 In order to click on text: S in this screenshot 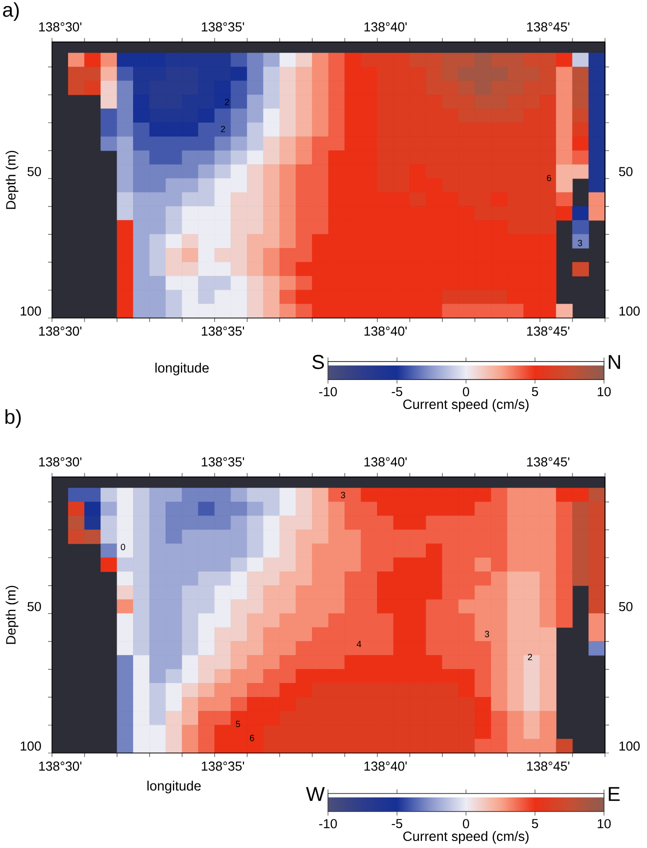, I will do `click(318, 362)`.